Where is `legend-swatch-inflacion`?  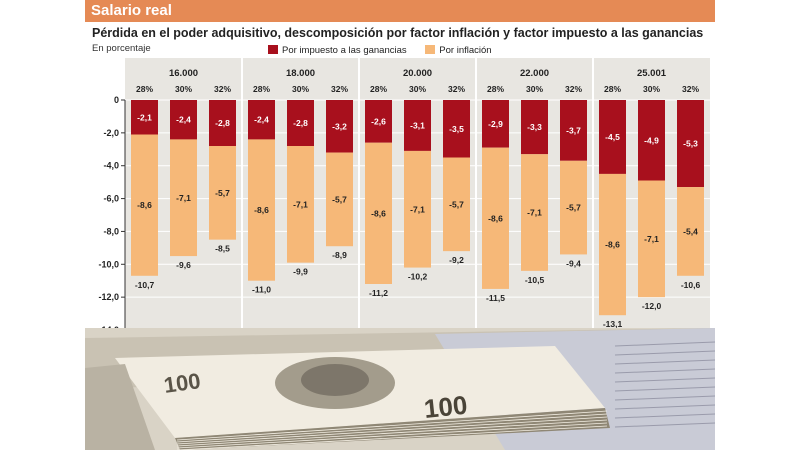 legend-swatch-inflacion is located at coordinates (430, 49).